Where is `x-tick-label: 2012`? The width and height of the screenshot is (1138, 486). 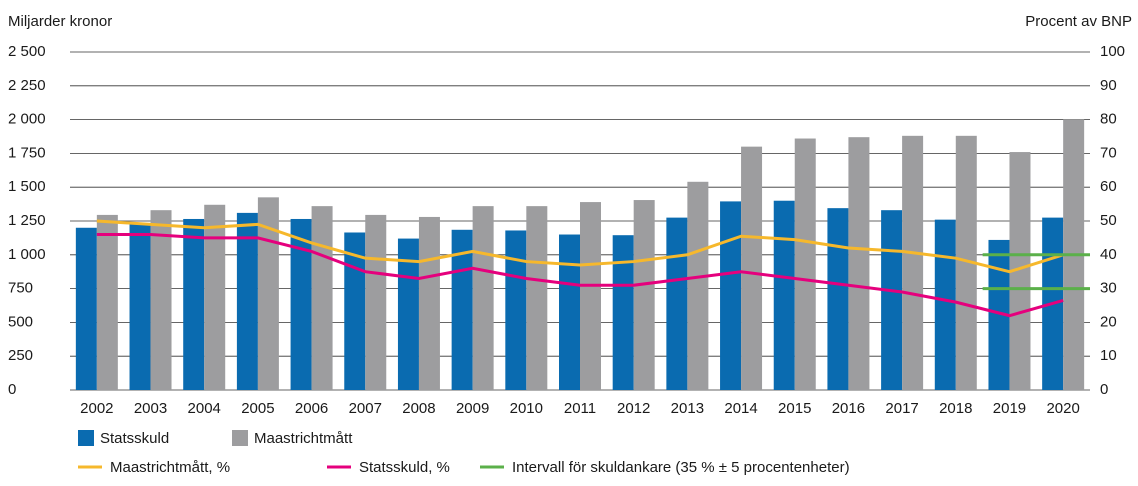
x-tick-label: 2012 is located at coordinates (633, 408).